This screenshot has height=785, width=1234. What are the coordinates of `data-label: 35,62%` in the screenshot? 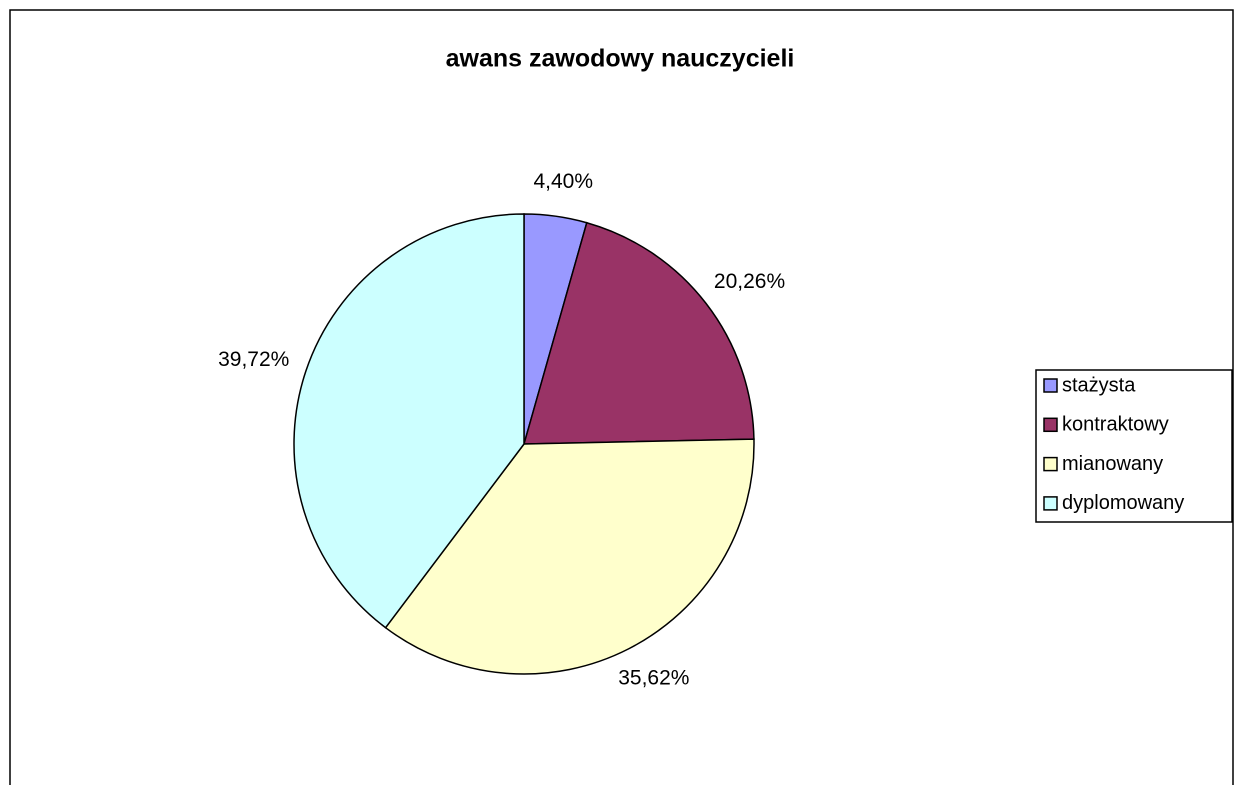 It's located at (653, 678).